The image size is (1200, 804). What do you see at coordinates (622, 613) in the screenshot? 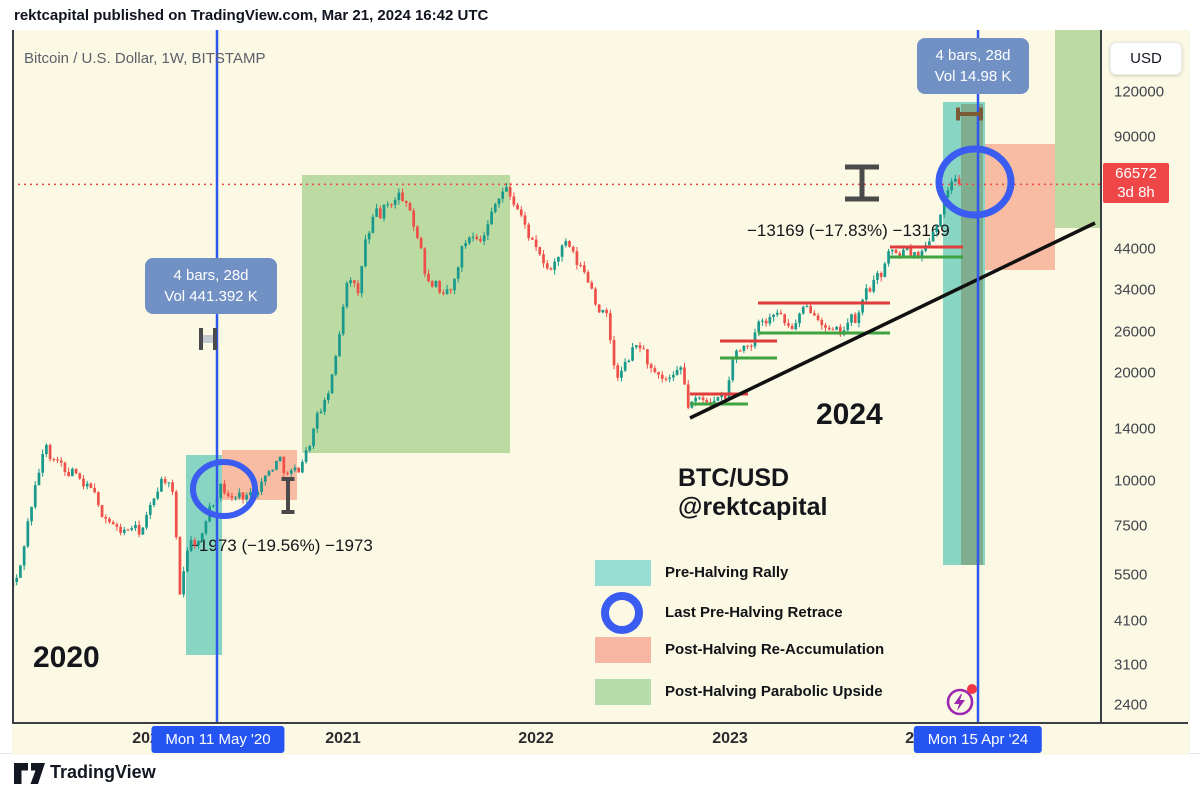
I see `legend-retrace-circle-icon` at bounding box center [622, 613].